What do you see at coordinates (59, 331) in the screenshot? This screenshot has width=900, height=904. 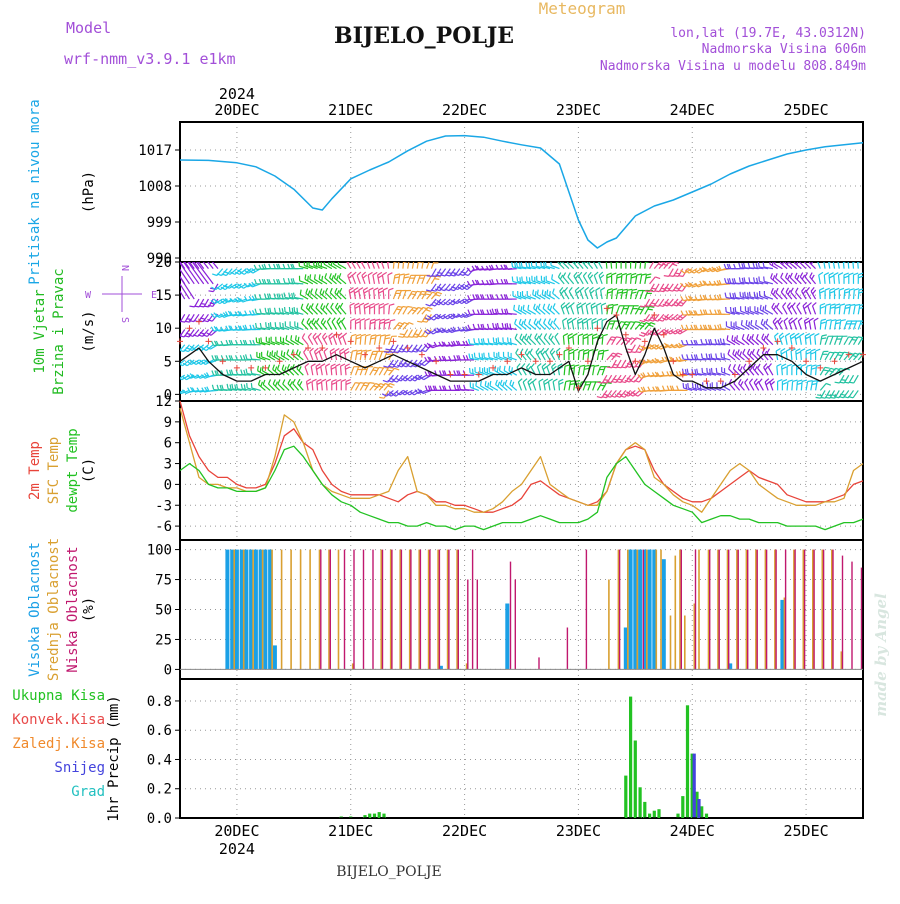 I see `parameter-label: Brzina i Pravac` at bounding box center [59, 331].